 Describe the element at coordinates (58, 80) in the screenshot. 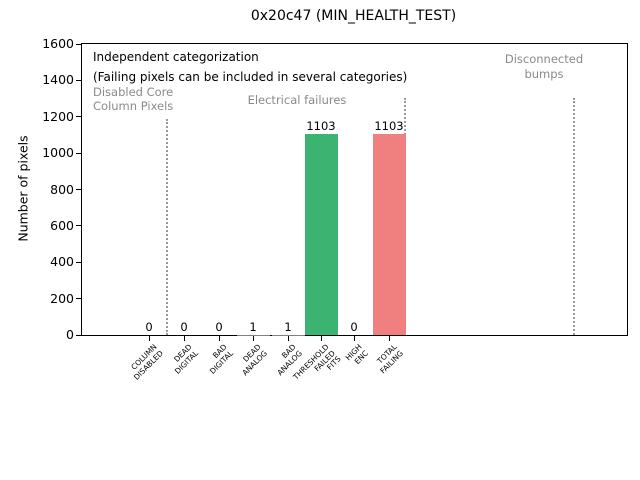

I see `y-tick-label: 1400` at that location.